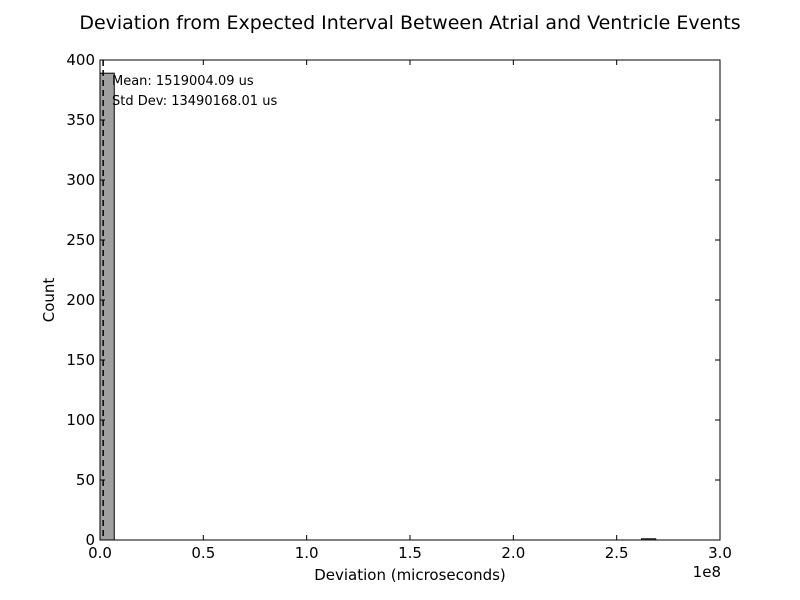 The width and height of the screenshot is (800, 600). I want to click on x-tick-label: 1.0, so click(307, 553).